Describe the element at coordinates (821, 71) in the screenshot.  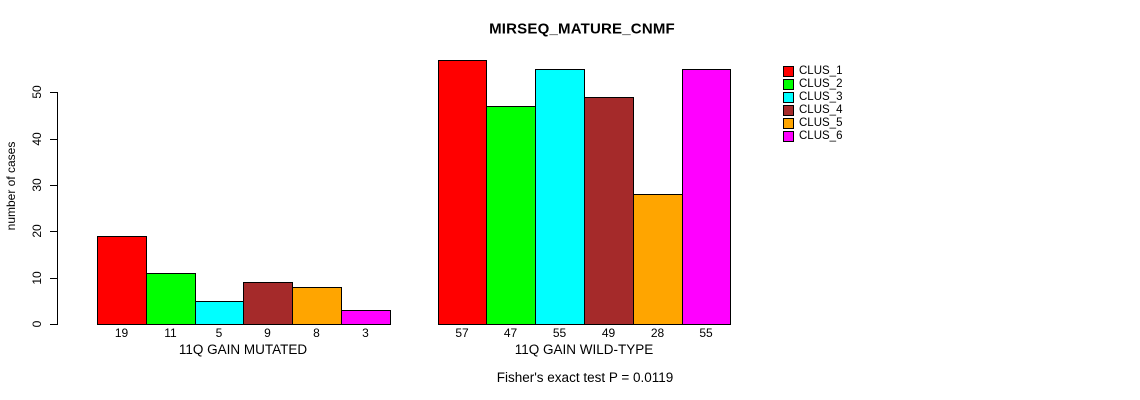
I see `legend-item-label: CLUS_1` at that location.